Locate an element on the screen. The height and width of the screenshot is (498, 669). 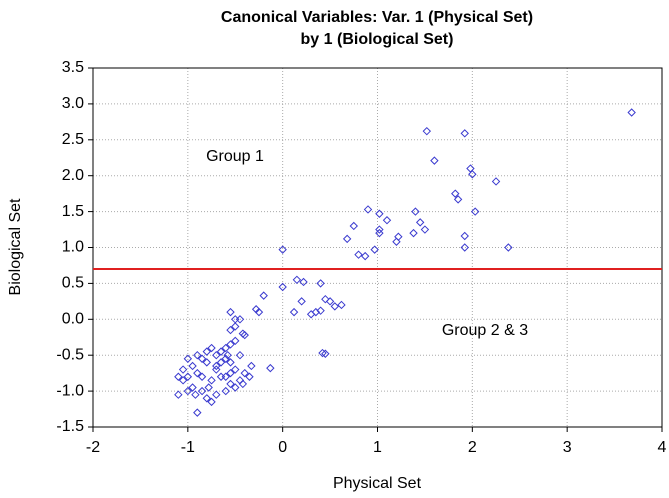
y-tick-label: 2.5 is located at coordinates (73, 139).